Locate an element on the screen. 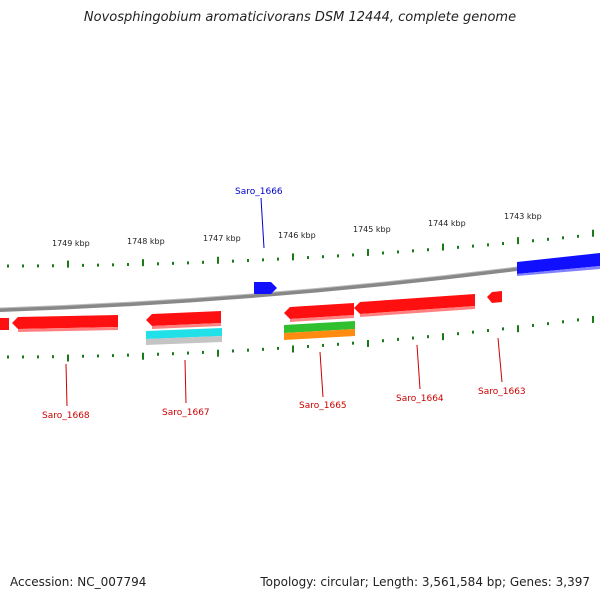  feature-gray-bar is located at coordinates (184, 340).